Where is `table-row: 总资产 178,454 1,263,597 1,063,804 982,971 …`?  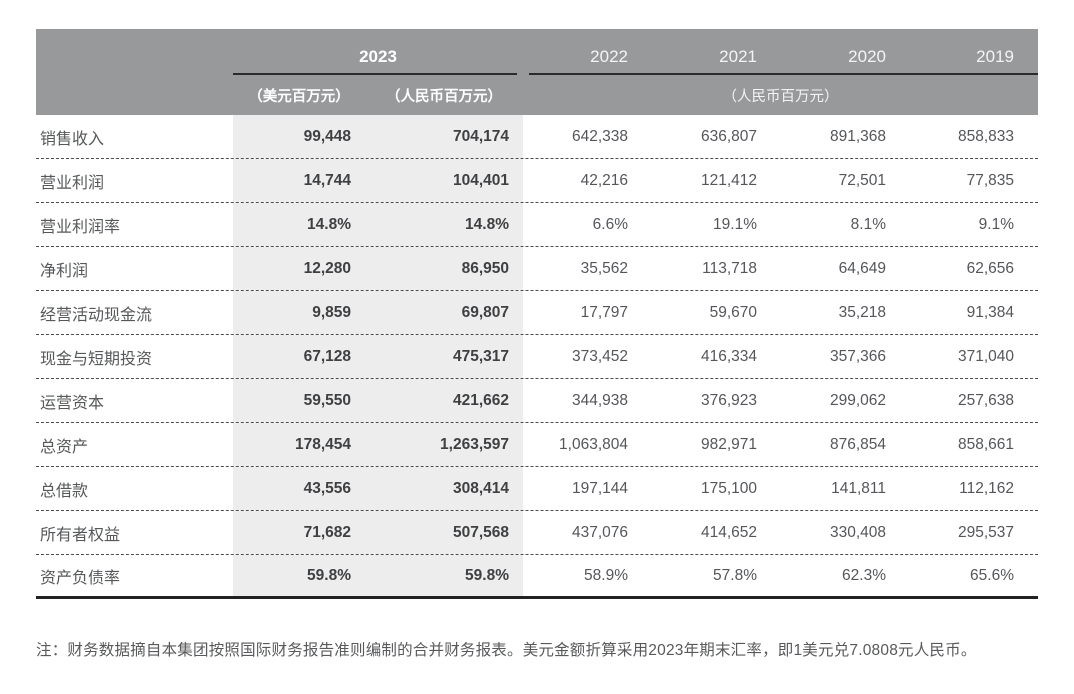 table-row: 总资产 178,454 1,263,597 1,063,804 982,971 … is located at coordinates (537, 445).